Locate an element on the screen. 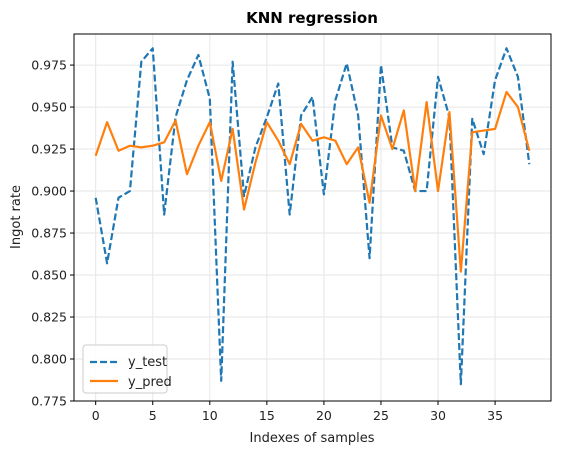 This screenshot has width=584, height=455. x-axis: 0 5 10 15 20 25 30 35 is located at coordinates (297, 412).